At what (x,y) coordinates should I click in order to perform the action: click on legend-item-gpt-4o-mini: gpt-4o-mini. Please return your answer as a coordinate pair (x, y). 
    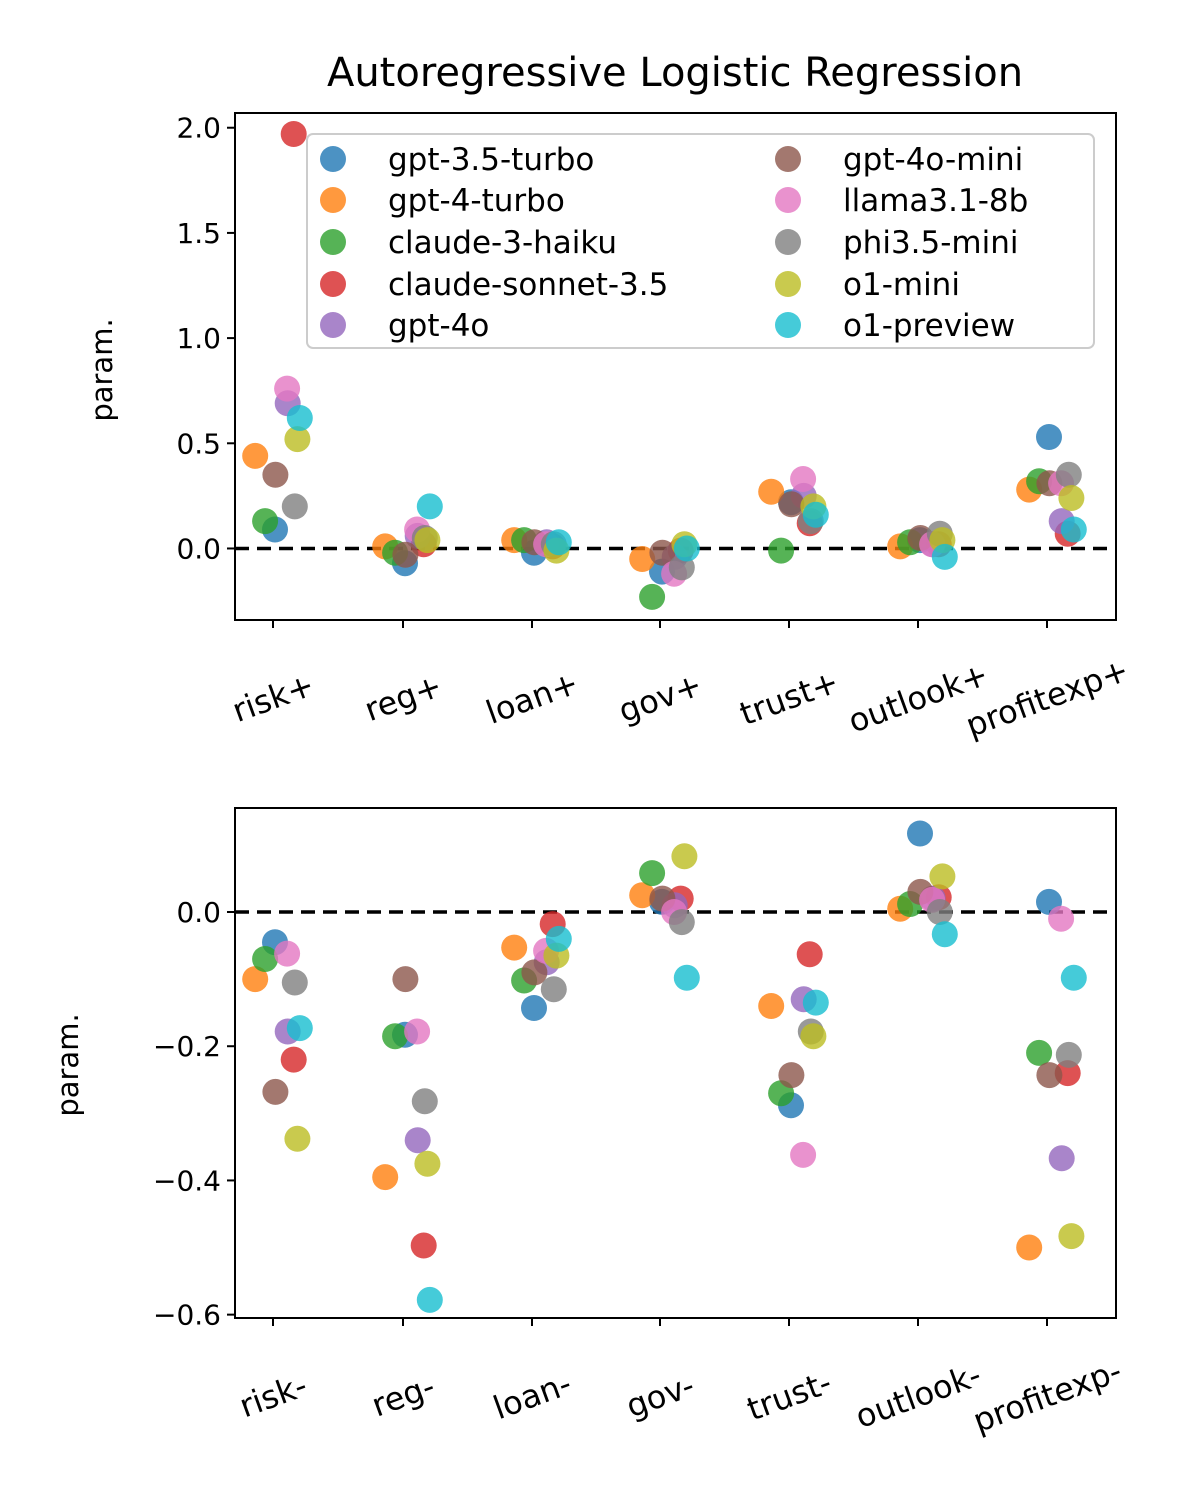
    Looking at the image, I should click on (899, 160).